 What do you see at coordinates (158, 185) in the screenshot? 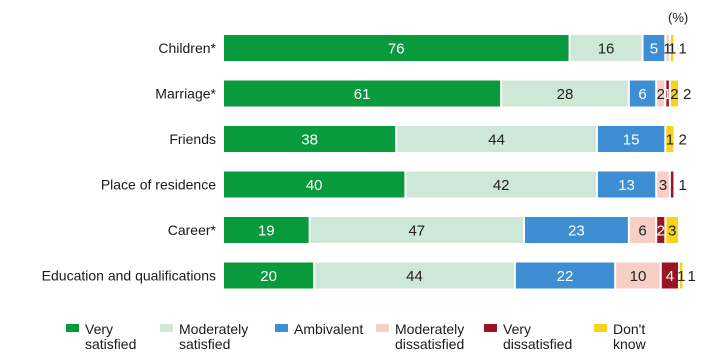
I see `category-label: Place of residence` at bounding box center [158, 185].